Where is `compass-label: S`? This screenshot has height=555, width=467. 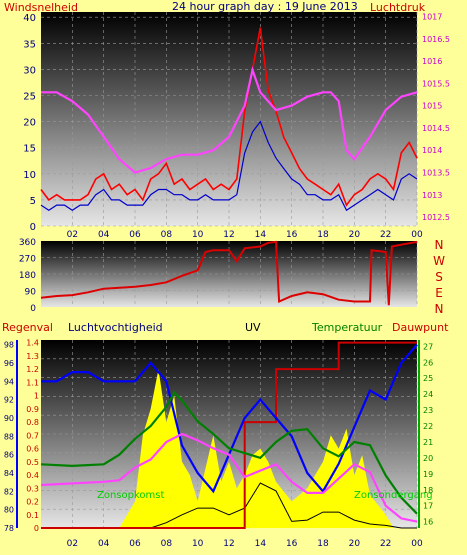
compass-label: S is located at coordinates (439, 277).